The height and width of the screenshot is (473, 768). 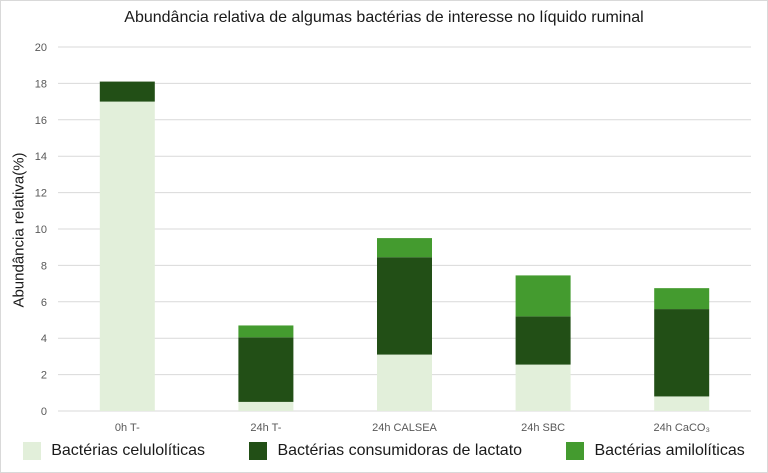 I want to click on y-tick-label: 2, so click(x=44, y=376).